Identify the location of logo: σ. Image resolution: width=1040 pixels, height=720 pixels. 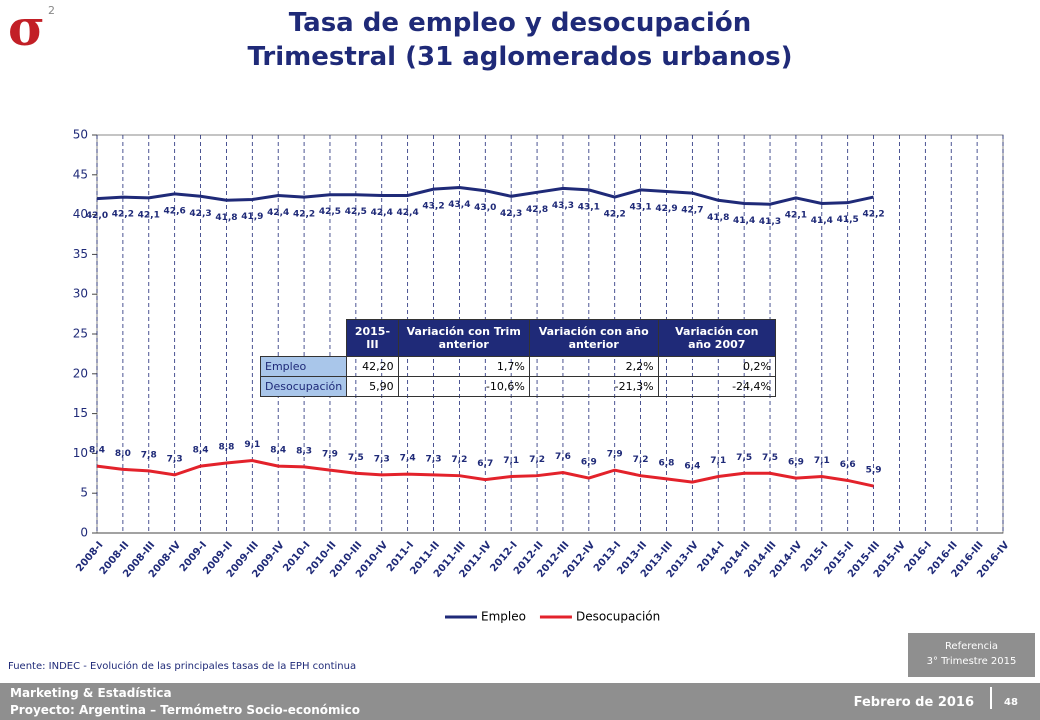
(26, 28).